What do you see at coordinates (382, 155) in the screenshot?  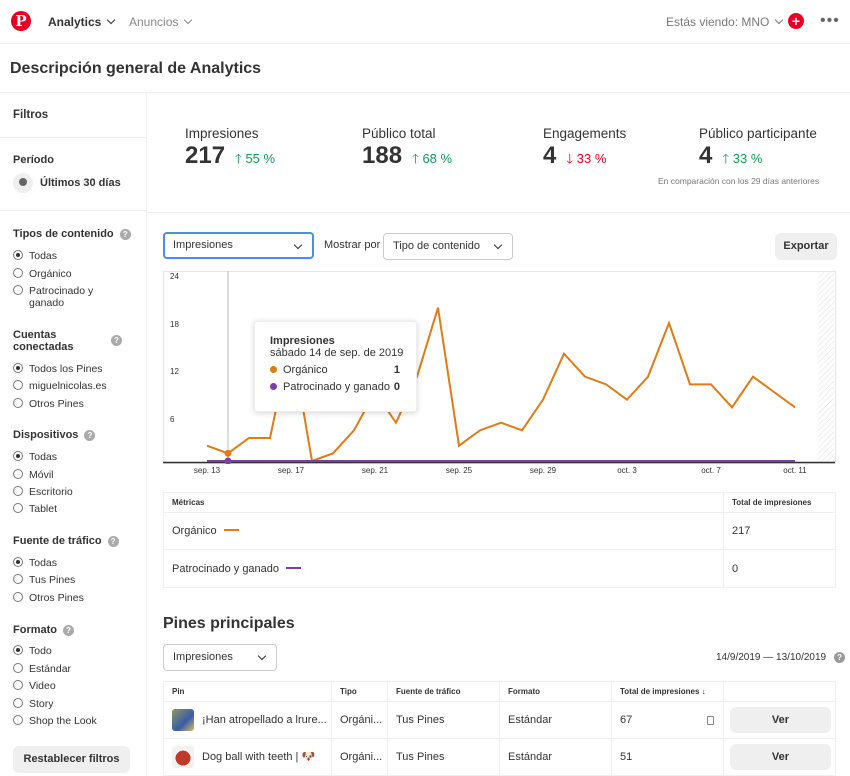 I see `metric-value: 188` at bounding box center [382, 155].